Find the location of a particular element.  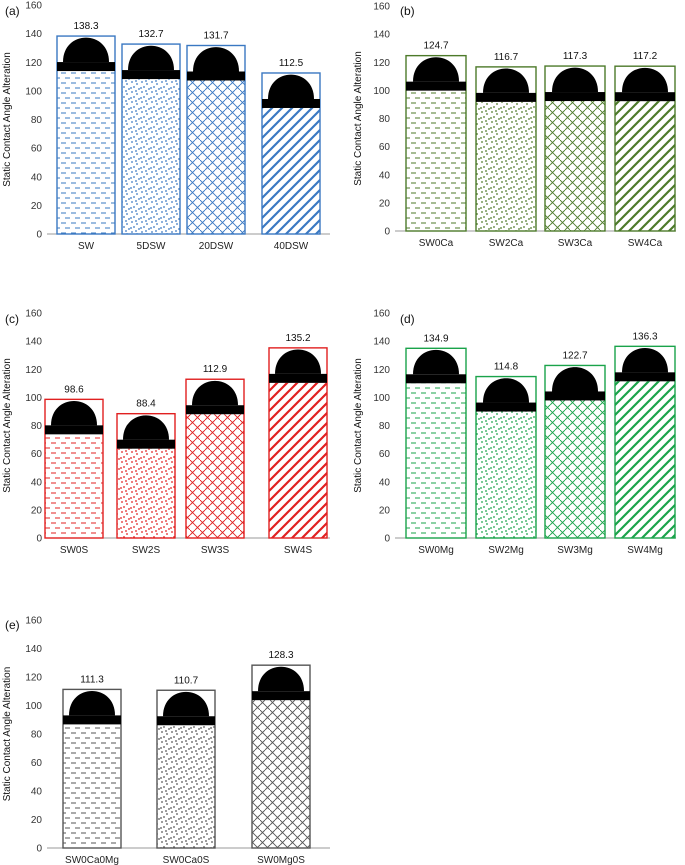

panel-label: (a) is located at coordinates (12, 11).